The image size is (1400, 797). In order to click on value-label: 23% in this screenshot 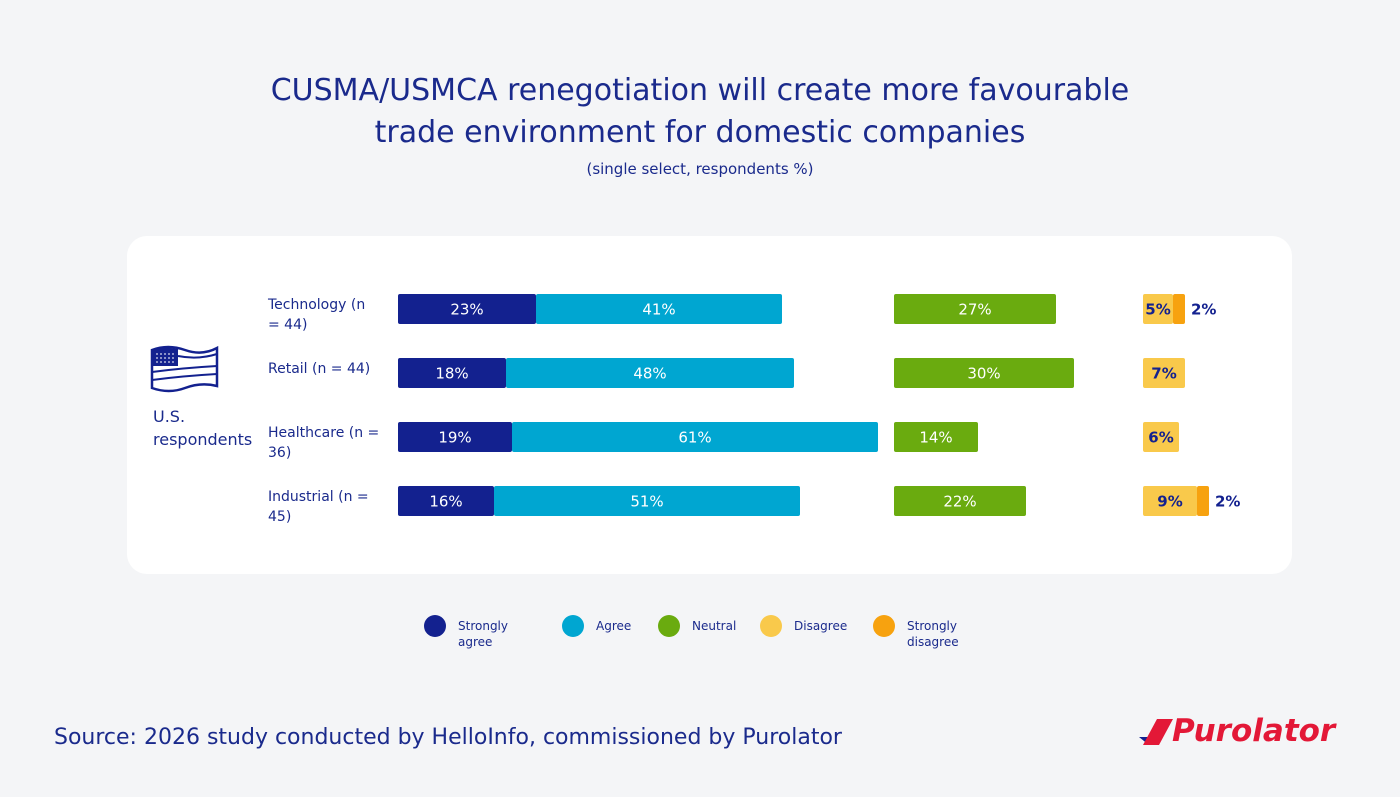, I will do `click(466, 310)`.